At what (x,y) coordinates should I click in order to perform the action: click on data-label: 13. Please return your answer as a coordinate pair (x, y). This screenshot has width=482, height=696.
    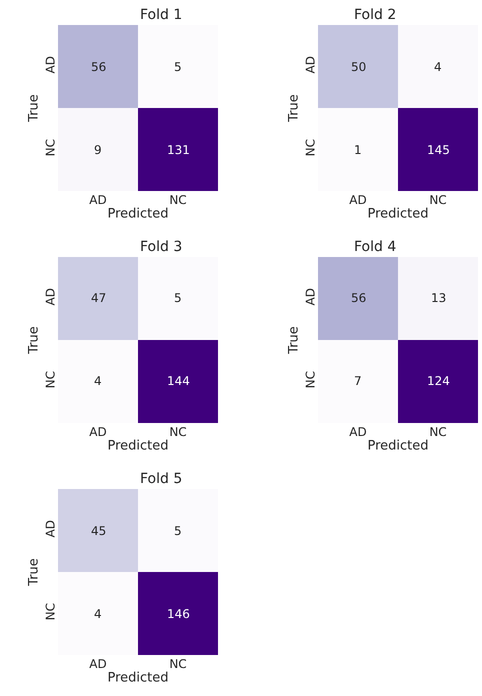
    Looking at the image, I should click on (438, 298).